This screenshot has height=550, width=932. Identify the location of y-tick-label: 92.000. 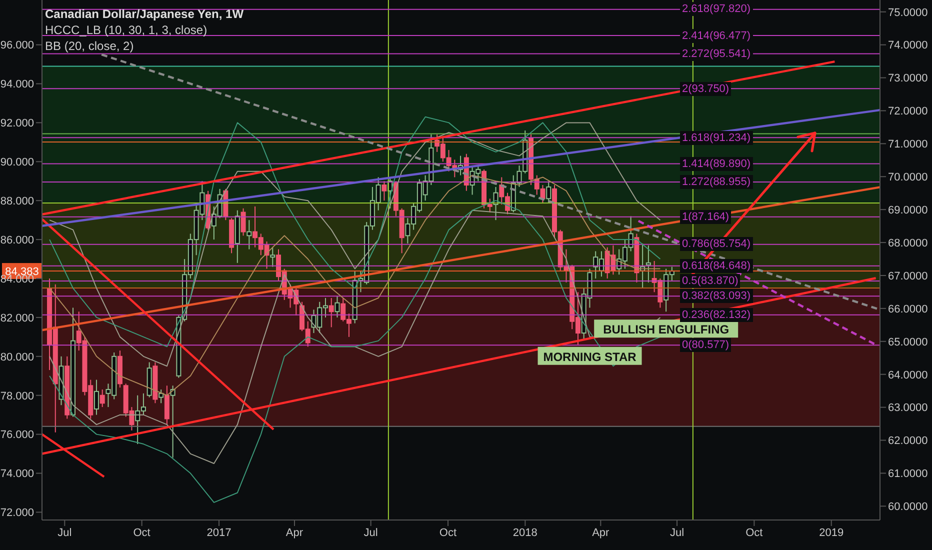
(17, 124).